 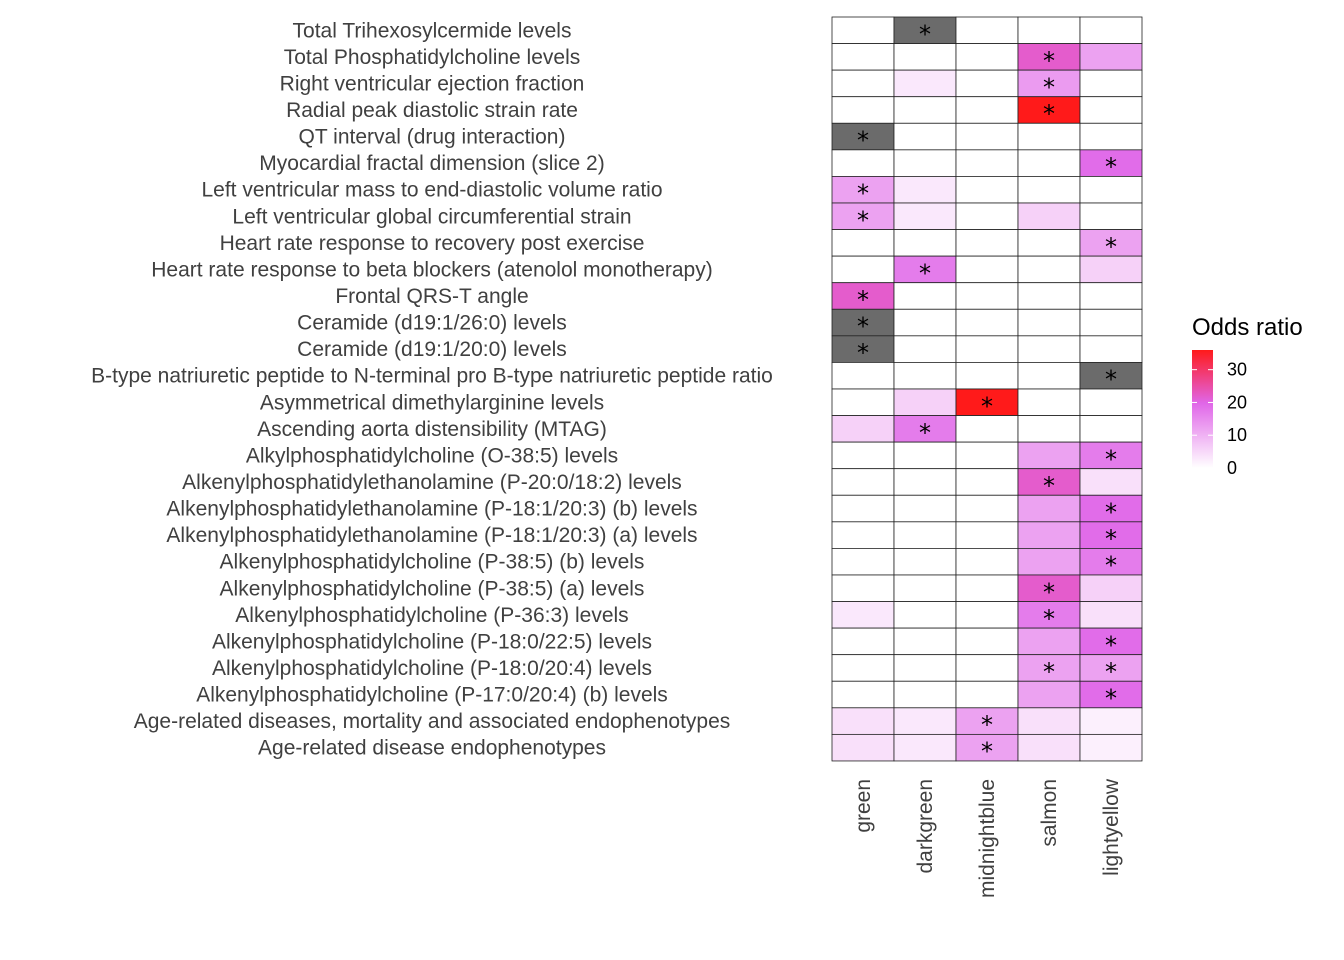 What do you see at coordinates (432, 30) in the screenshot?
I see `row-label: Total Trihexosylcermide levels` at bounding box center [432, 30].